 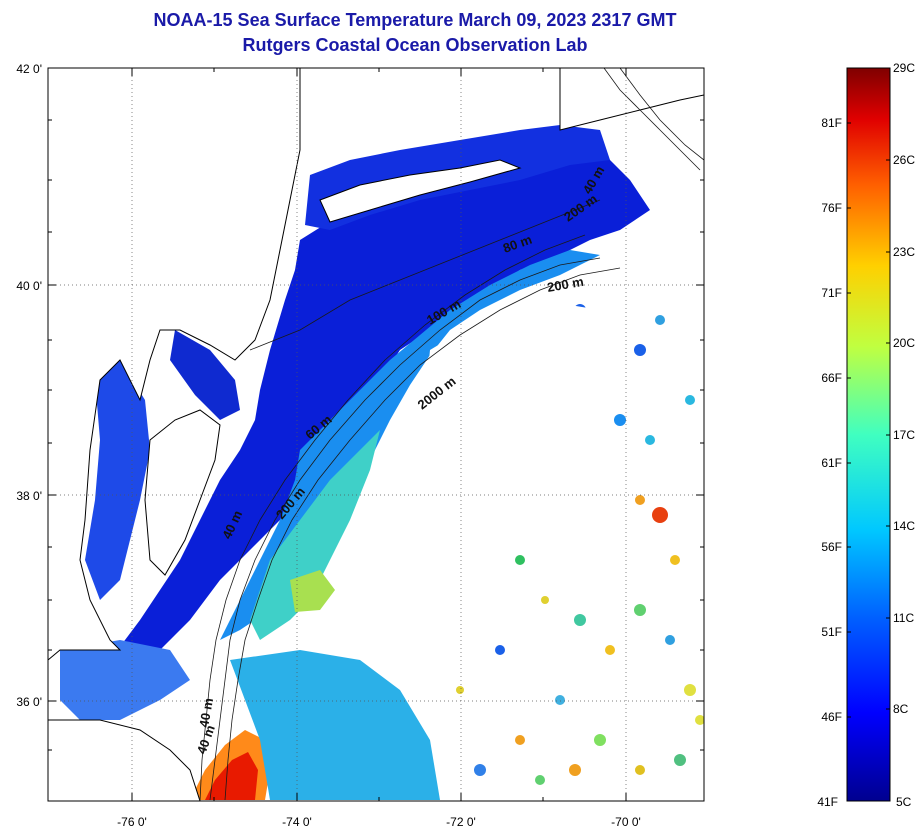 What do you see at coordinates (420, 191) in the screenshot?
I see `long-island-land` at bounding box center [420, 191].